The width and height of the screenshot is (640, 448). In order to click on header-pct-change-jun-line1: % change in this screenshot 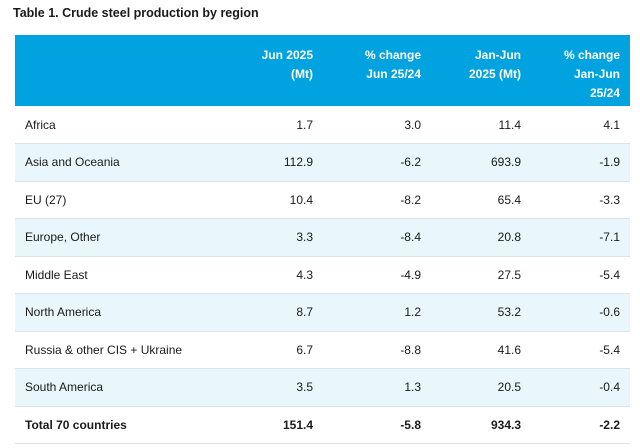, I will do `click(392, 55)`.